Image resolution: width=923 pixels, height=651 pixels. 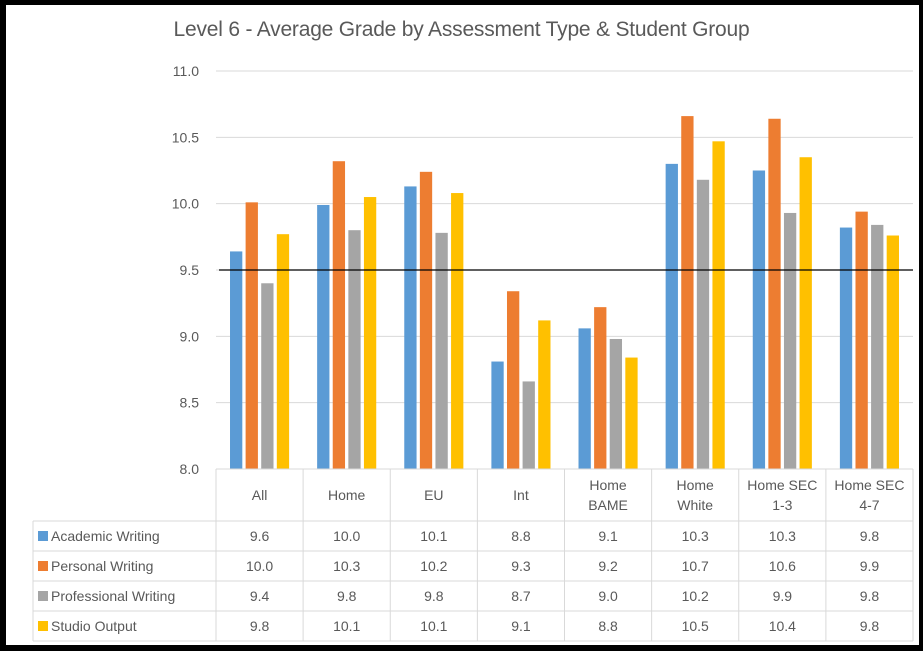 I want to click on category-label: 4-7, so click(x=869, y=505).